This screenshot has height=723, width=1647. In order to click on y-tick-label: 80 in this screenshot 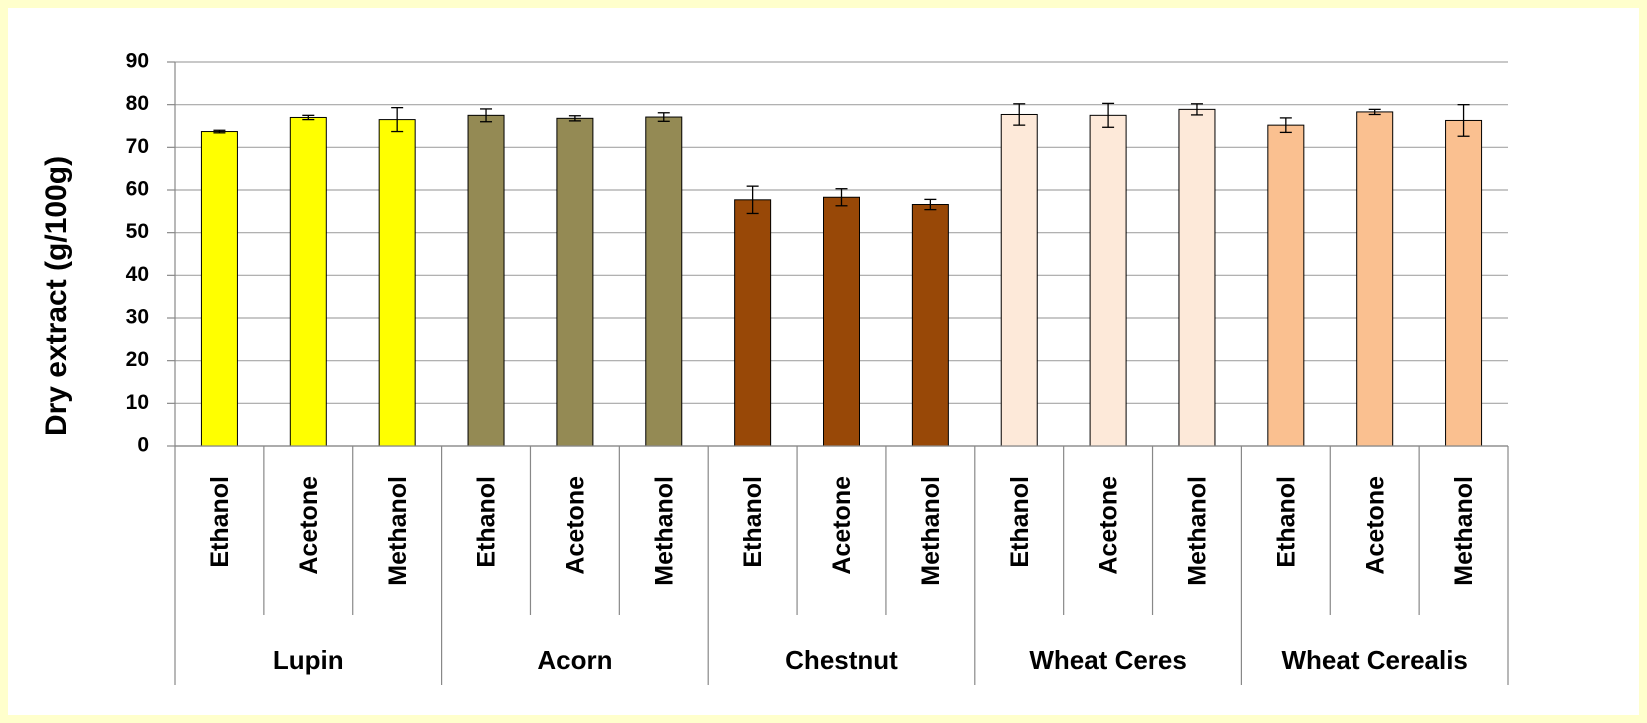, I will do `click(137, 103)`.